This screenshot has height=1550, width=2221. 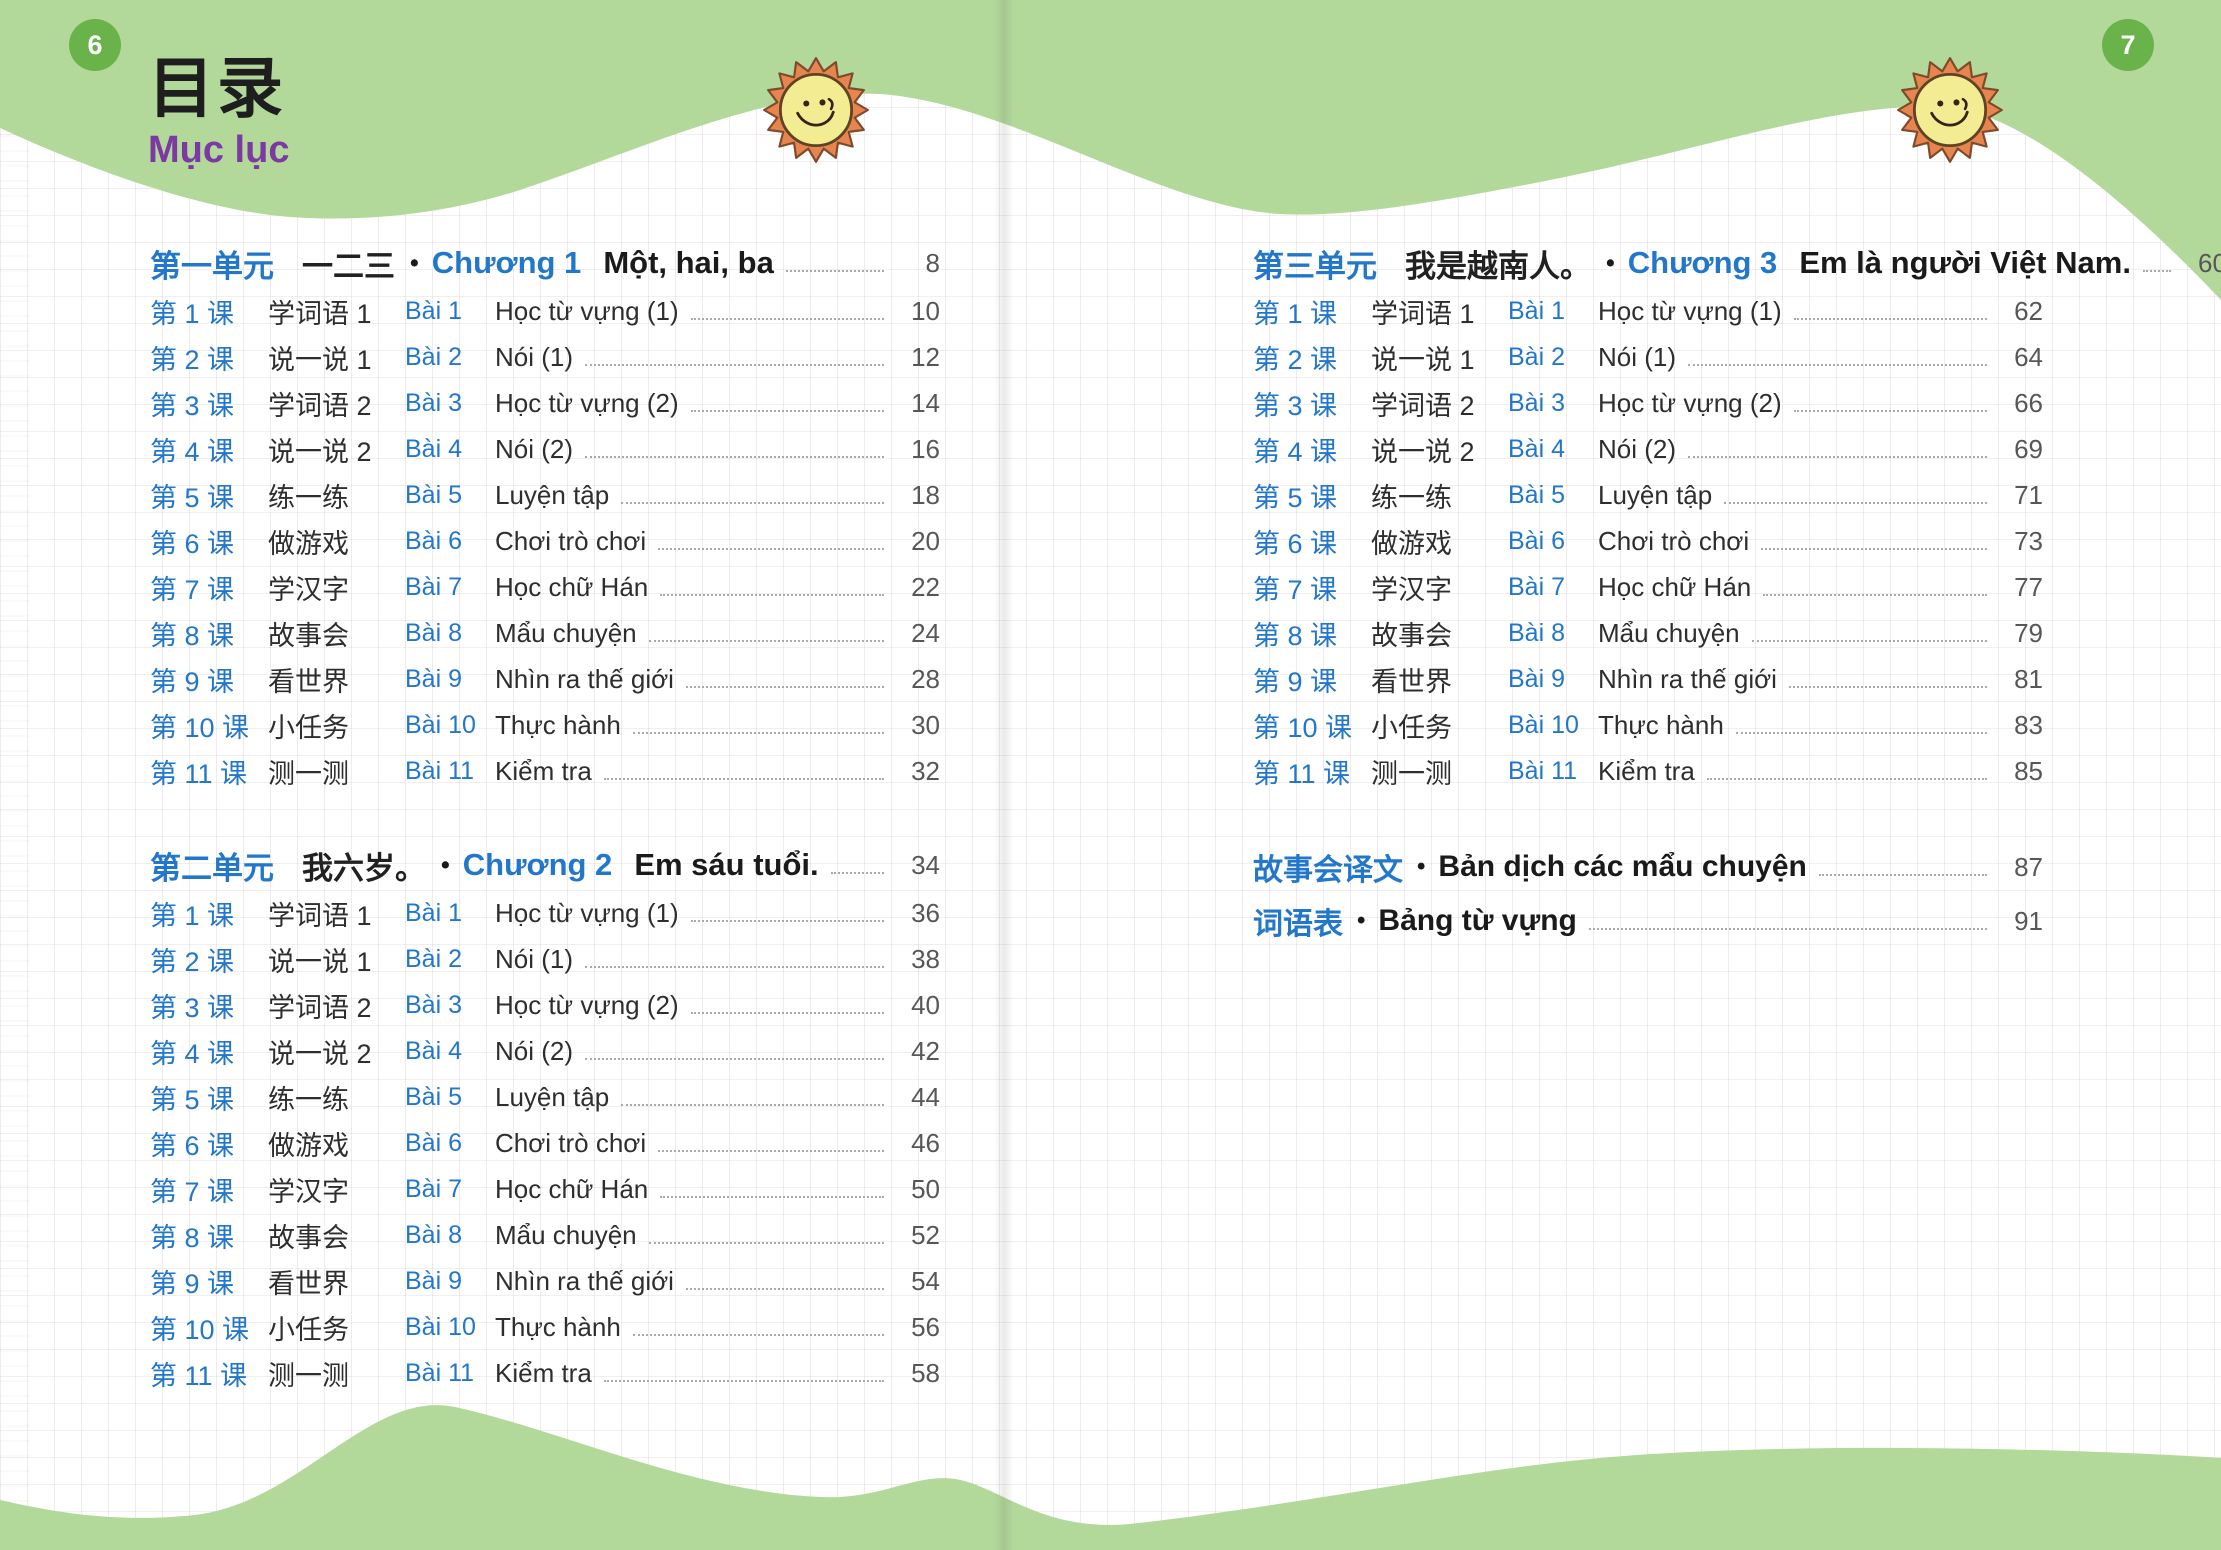 What do you see at coordinates (433, 356) in the screenshot?
I see `lesson-number-vi: Bài 2` at bounding box center [433, 356].